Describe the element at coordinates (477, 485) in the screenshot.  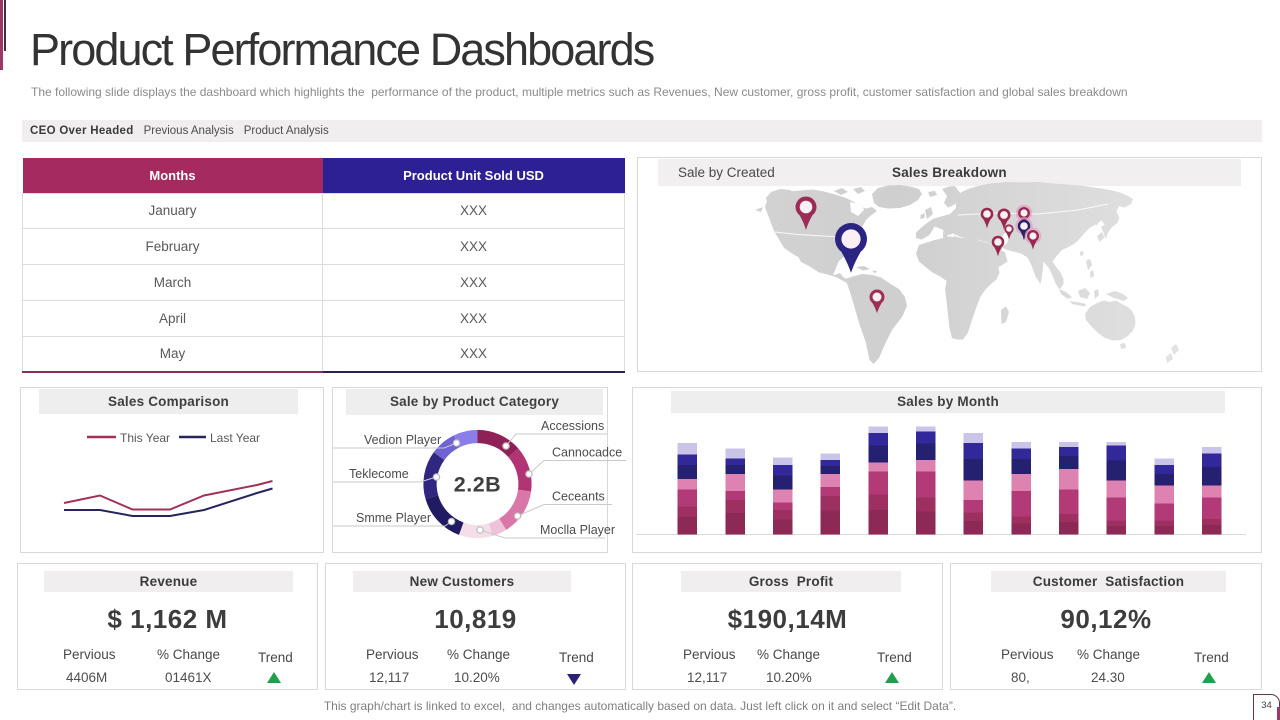
I see `svg-text: 2.2B` at that location.